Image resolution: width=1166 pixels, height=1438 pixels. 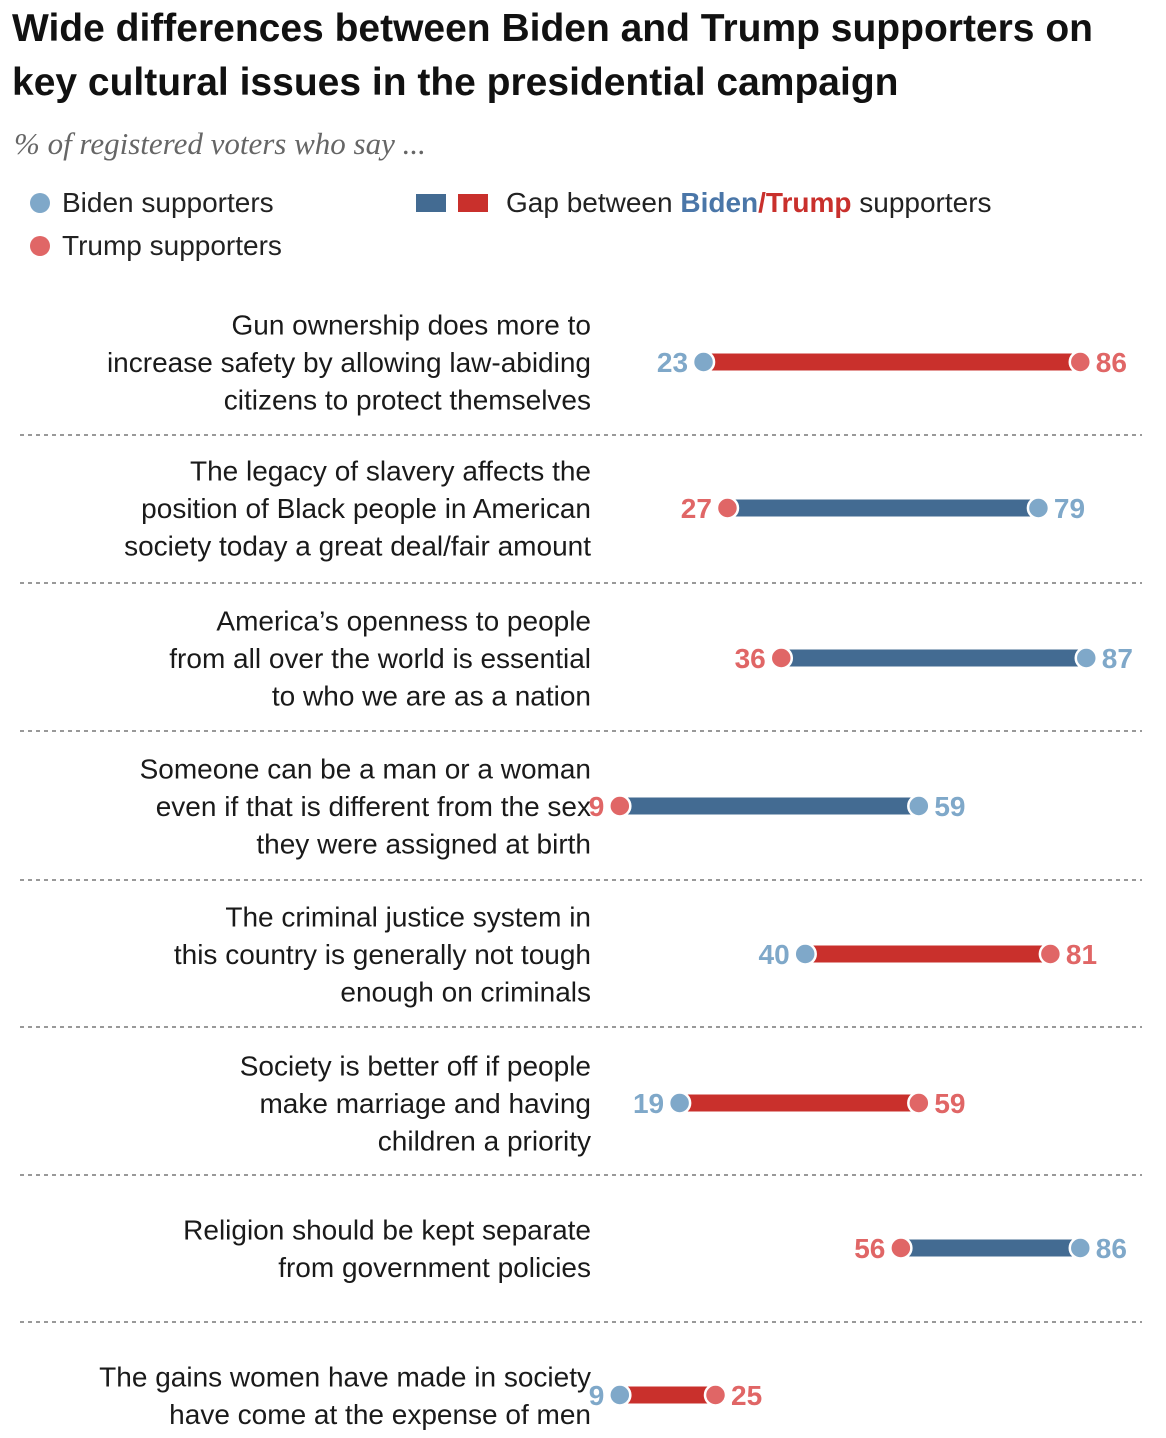 What do you see at coordinates (365, 769) in the screenshot?
I see `row-label-line: Someone can be a man or a woman` at bounding box center [365, 769].